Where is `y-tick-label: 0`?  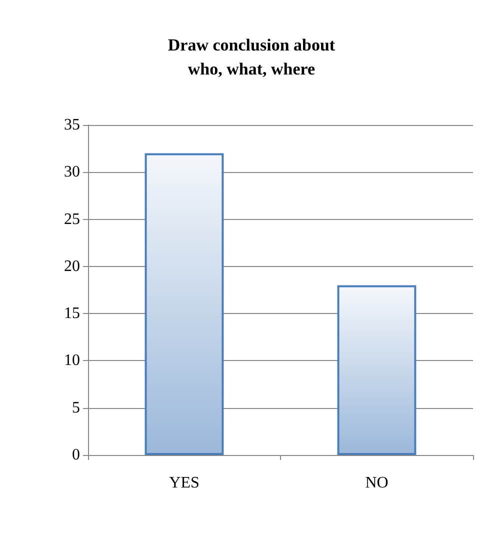 y-tick-label: 0 is located at coordinates (76, 455).